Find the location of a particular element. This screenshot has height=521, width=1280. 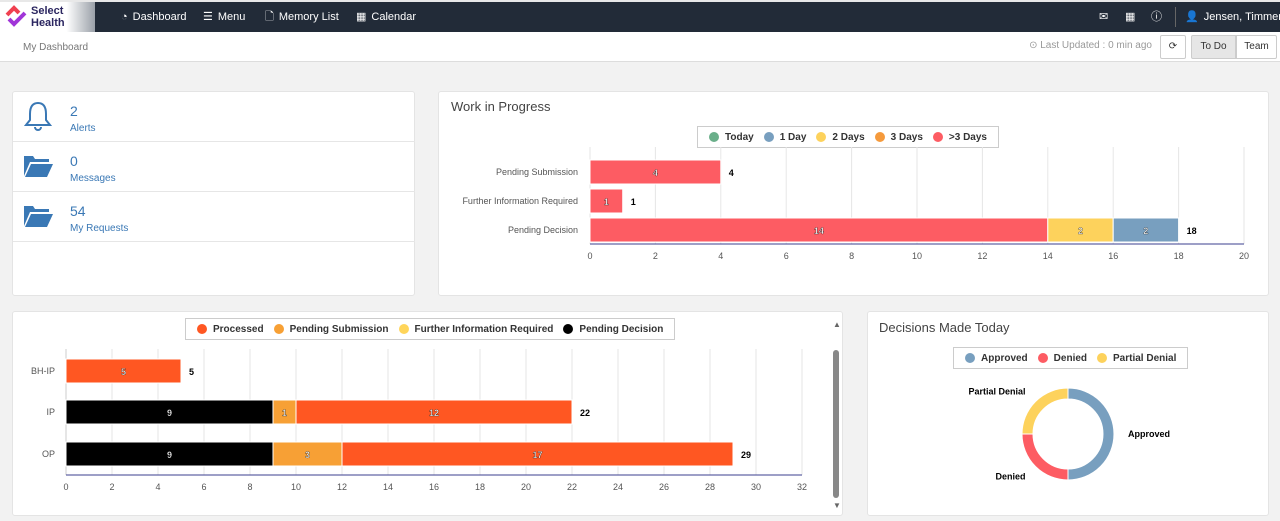

bar-data-label: 9 is located at coordinates (169, 455).